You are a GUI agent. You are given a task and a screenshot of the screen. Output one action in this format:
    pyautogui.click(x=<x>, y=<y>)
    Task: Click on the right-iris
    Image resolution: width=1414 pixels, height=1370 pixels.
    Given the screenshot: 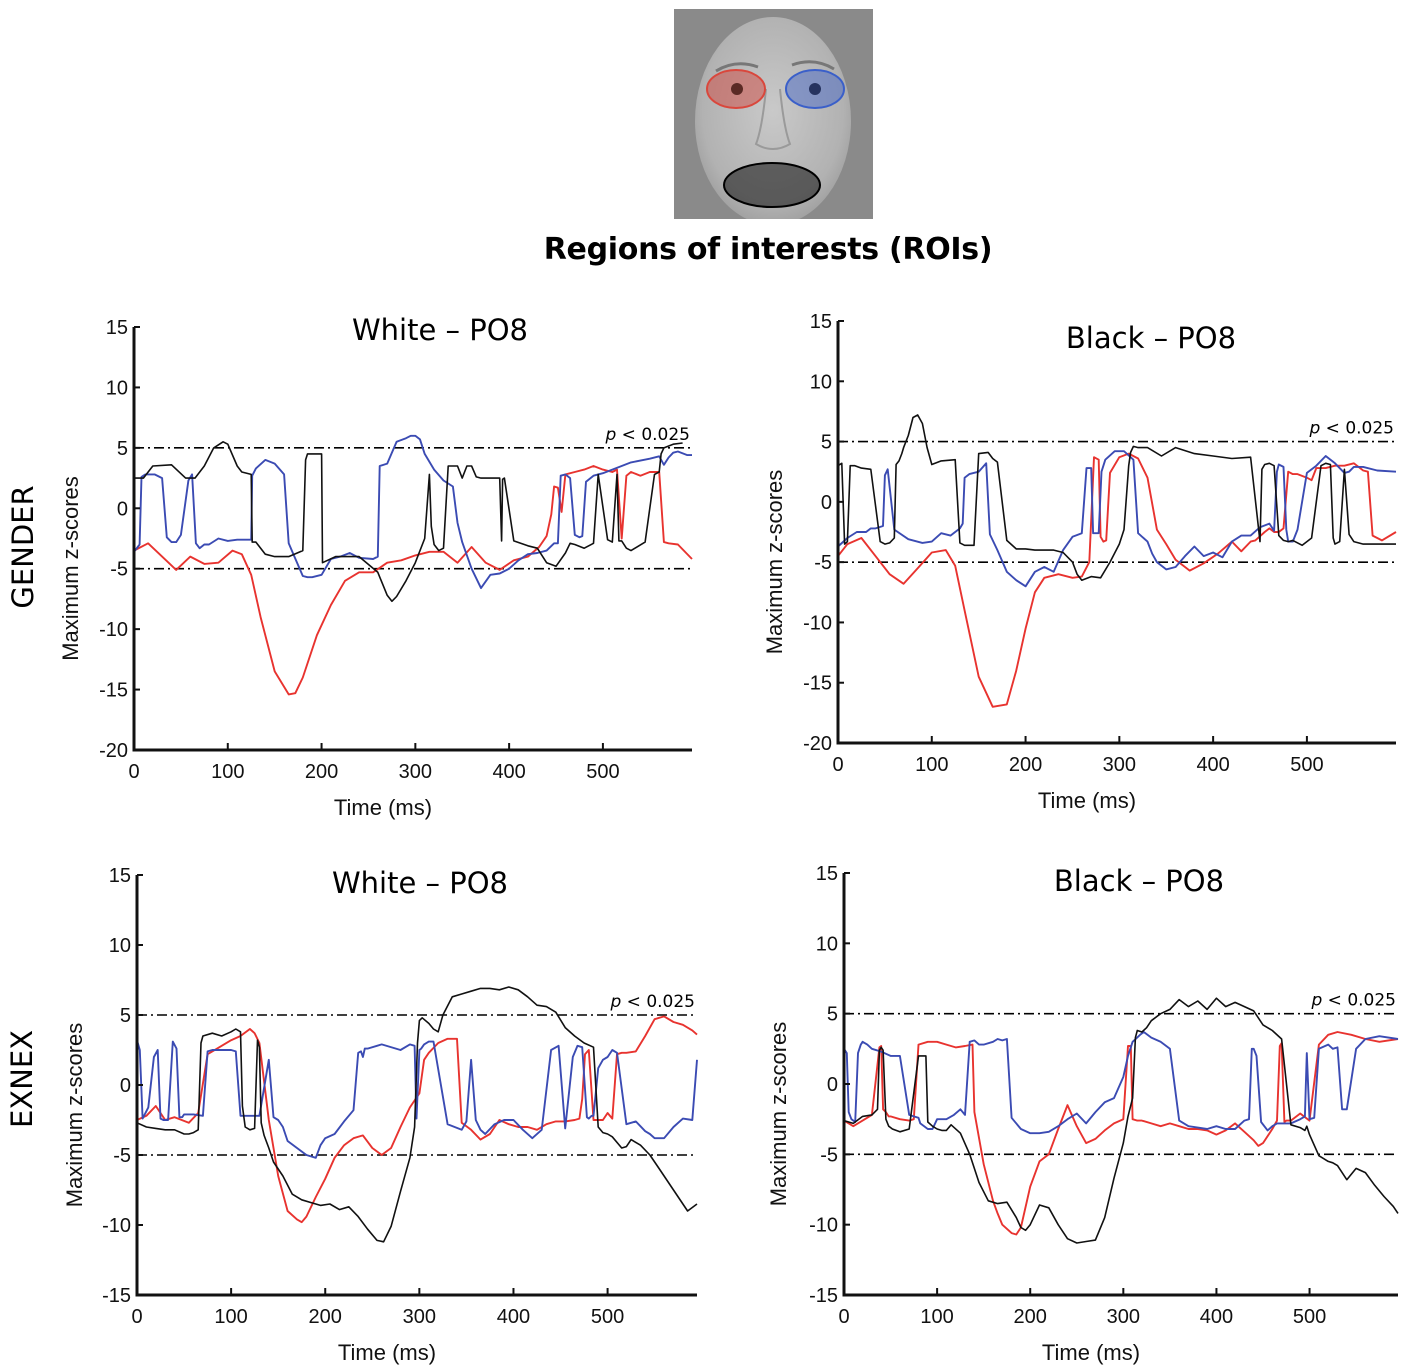 What is the action you would take?
    pyautogui.click(x=815, y=89)
    